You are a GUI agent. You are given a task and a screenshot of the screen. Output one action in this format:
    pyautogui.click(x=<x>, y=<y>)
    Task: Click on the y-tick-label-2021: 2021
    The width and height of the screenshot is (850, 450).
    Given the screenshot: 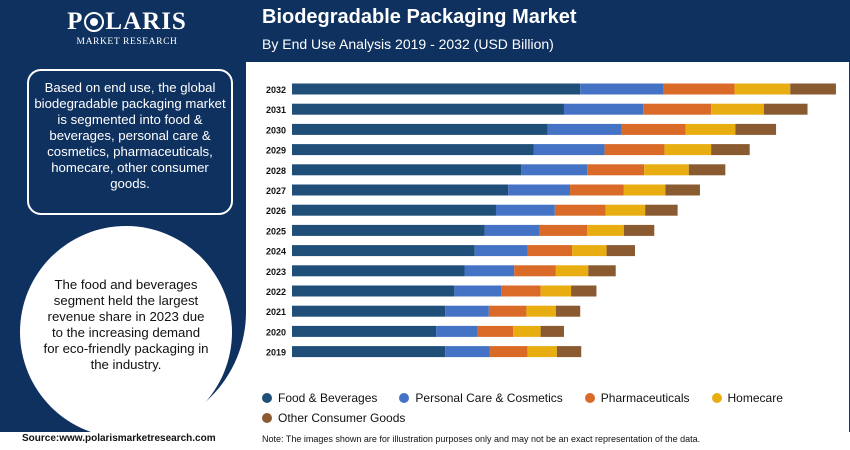 What is the action you would take?
    pyautogui.click(x=276, y=312)
    